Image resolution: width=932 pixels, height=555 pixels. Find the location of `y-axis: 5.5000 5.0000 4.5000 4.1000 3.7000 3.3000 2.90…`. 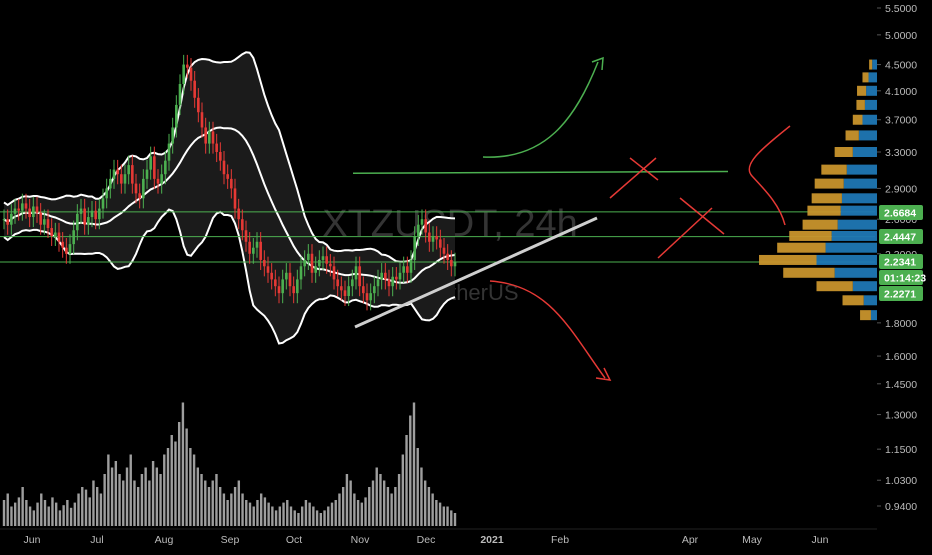

y-axis: 5.5000 5.0000 4.5000 4.1000 3.7000 3.3000 2.90… is located at coordinates (897, 258).